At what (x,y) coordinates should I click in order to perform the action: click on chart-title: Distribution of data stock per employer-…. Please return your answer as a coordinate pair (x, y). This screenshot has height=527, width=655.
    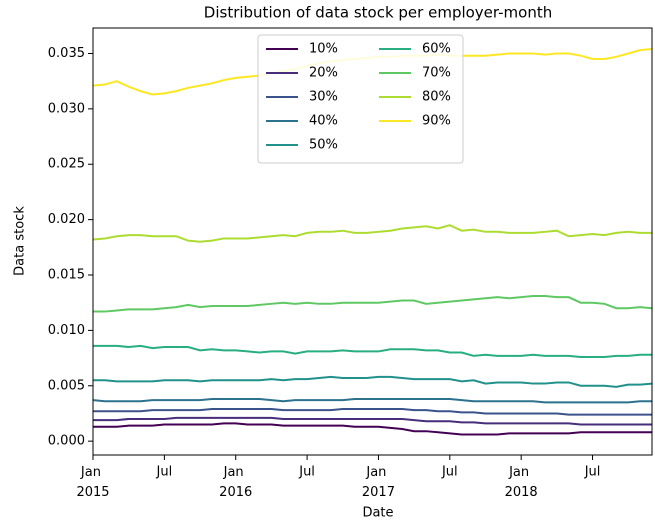
    Looking at the image, I should click on (378, 13).